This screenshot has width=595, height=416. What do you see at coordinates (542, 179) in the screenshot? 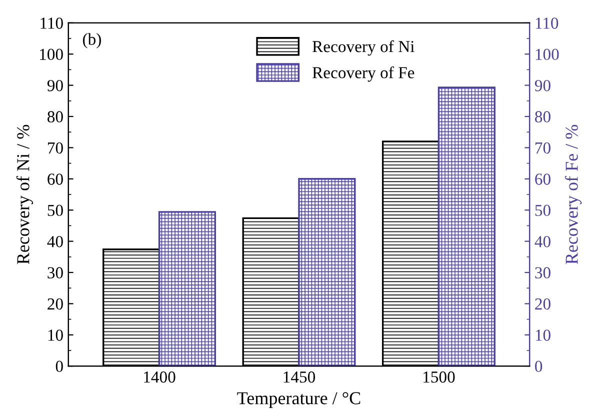
I see `y2-tick-label: 60` at bounding box center [542, 179].